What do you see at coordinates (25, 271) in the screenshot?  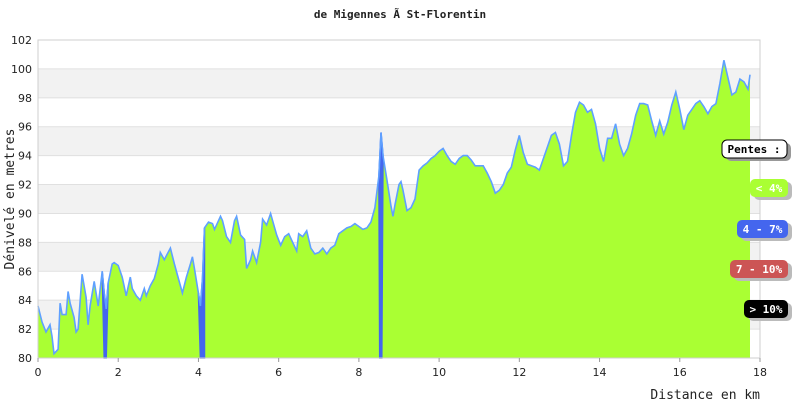 I see `y-tick-label: 86` at bounding box center [25, 271].